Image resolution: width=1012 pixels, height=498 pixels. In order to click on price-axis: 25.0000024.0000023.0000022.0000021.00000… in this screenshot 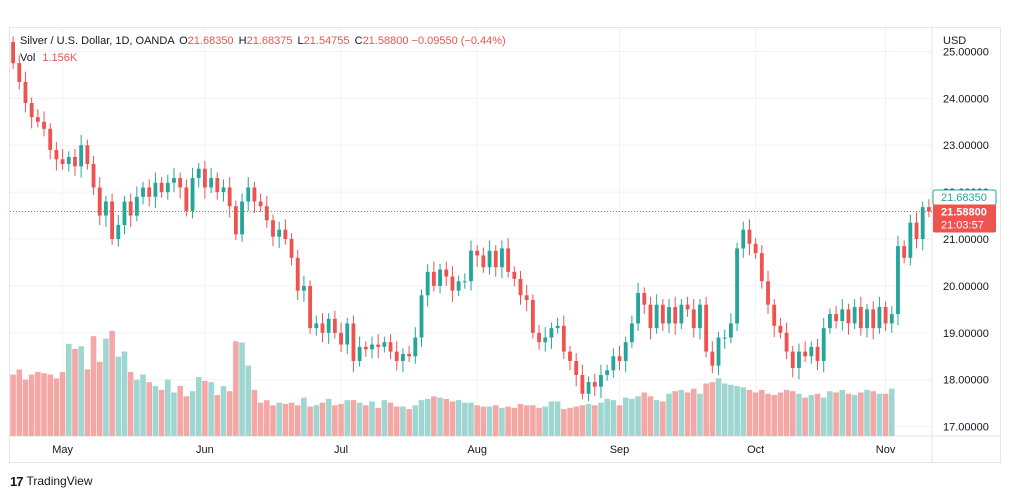, I will do `click(966, 239)`.